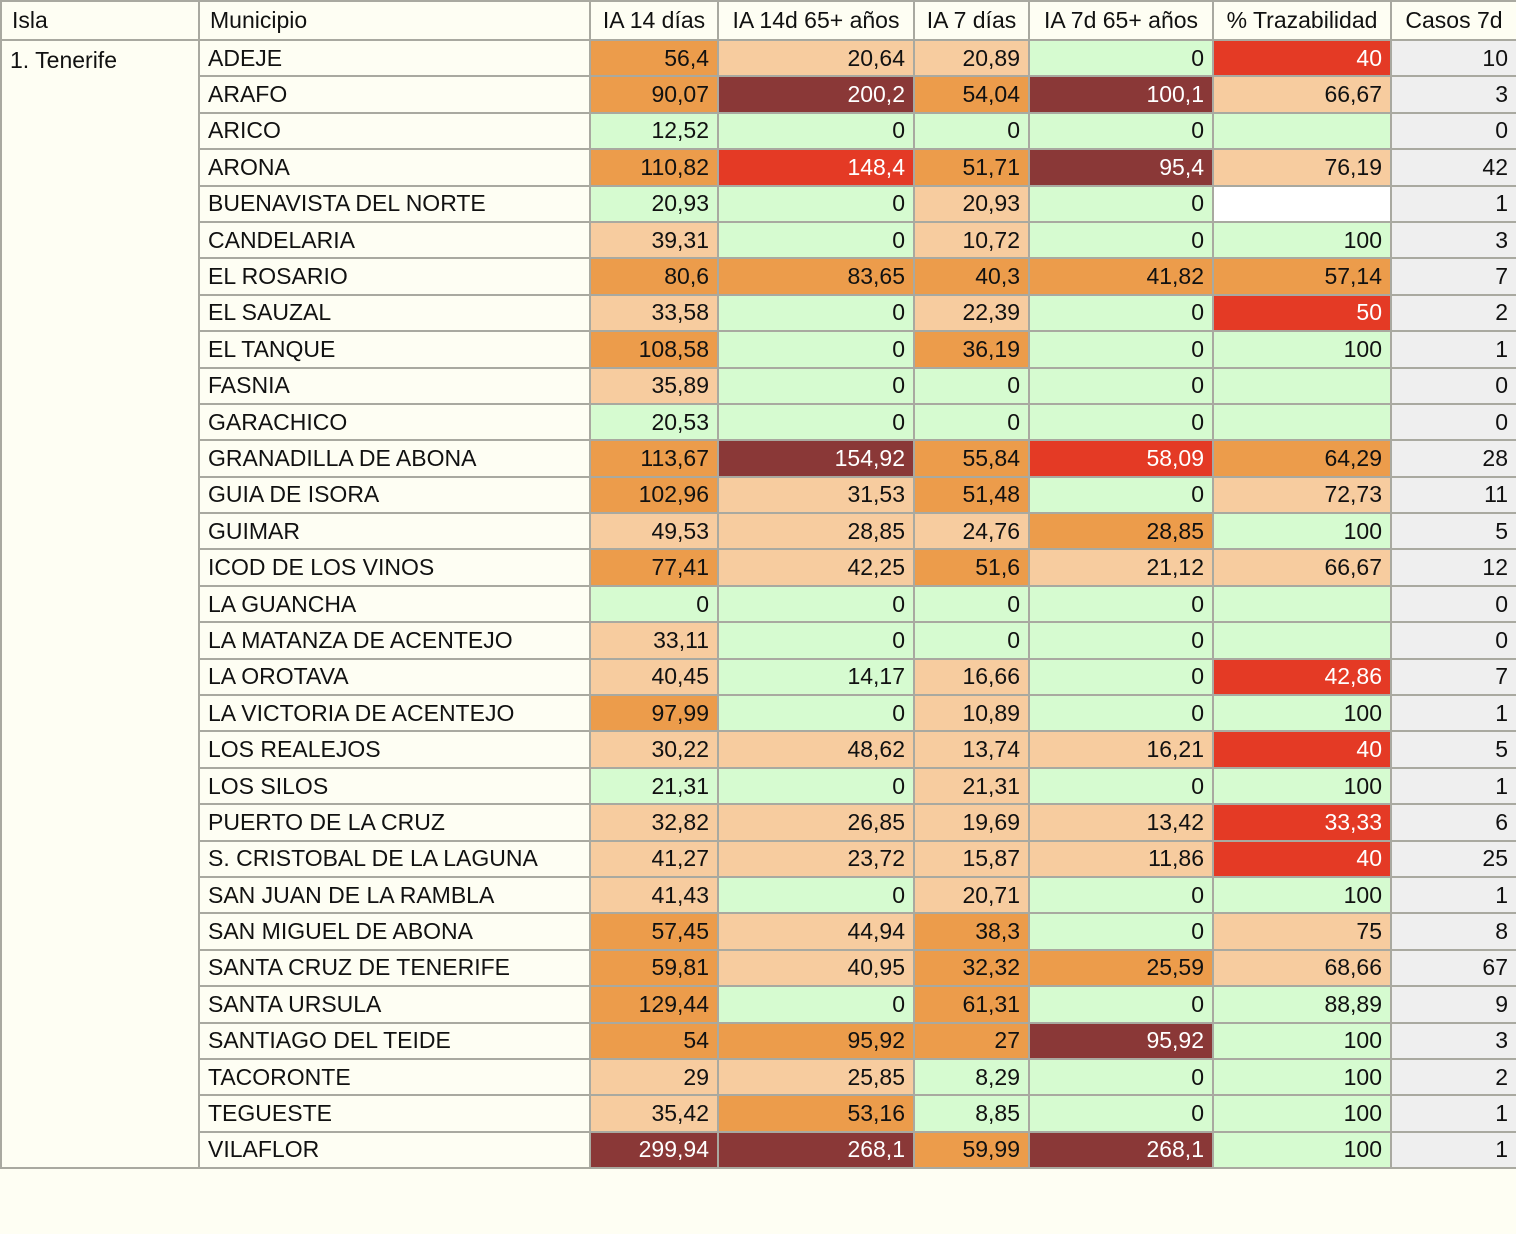 The width and height of the screenshot is (1516, 1234). Describe the element at coordinates (394, 167) in the screenshot. I see `cell-municipio: ARONA` at that location.